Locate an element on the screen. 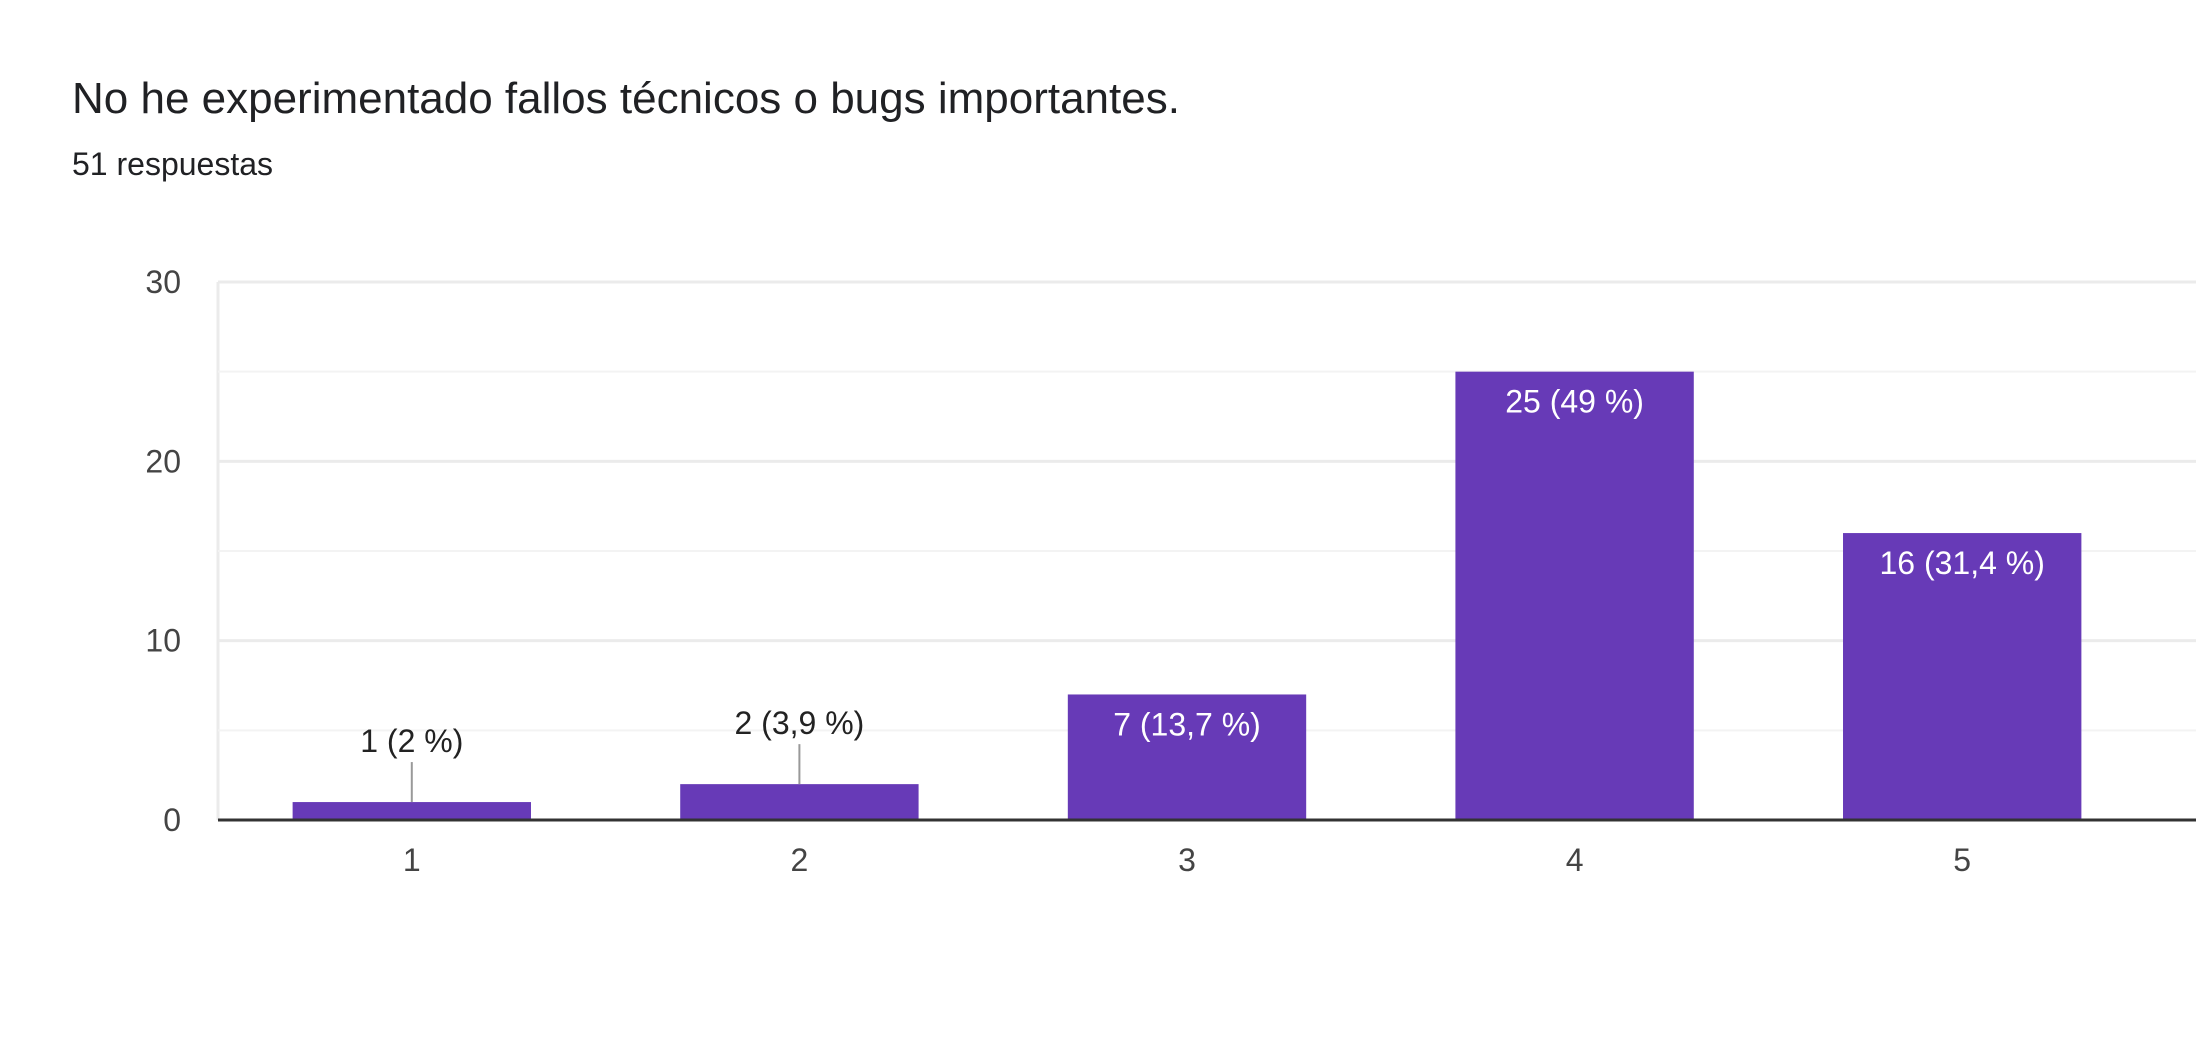  x-tick-label: 1 is located at coordinates (412, 860).